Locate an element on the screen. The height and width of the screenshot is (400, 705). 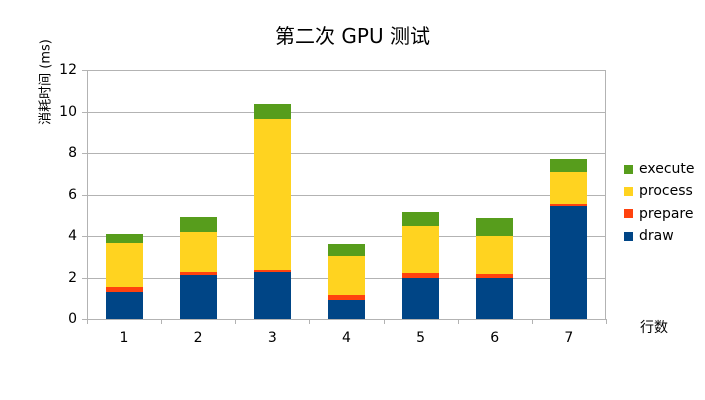
legend-item-prepare: prepare is located at coordinates (659, 214).